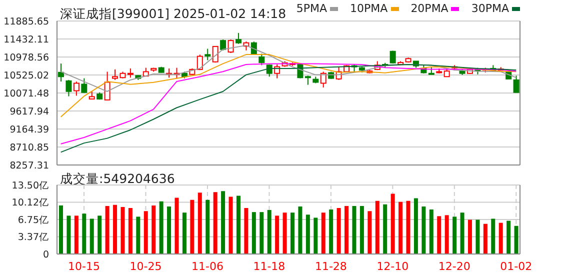 The width and height of the screenshot is (578, 276). Describe the element at coordinates (454, 266) in the screenshot. I see `x-tick-label: 12-20` at that location.